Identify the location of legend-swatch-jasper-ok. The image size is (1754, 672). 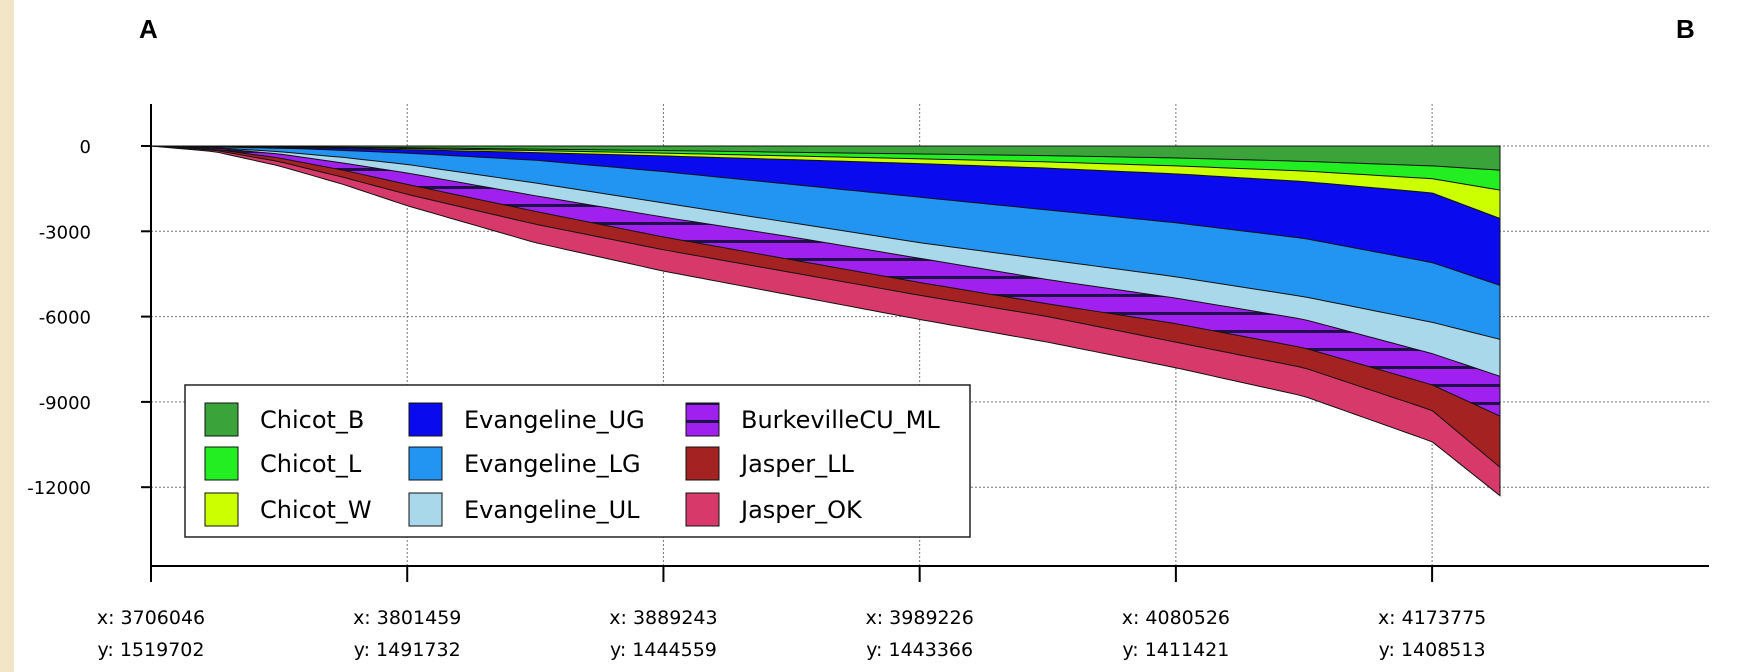
(702, 509).